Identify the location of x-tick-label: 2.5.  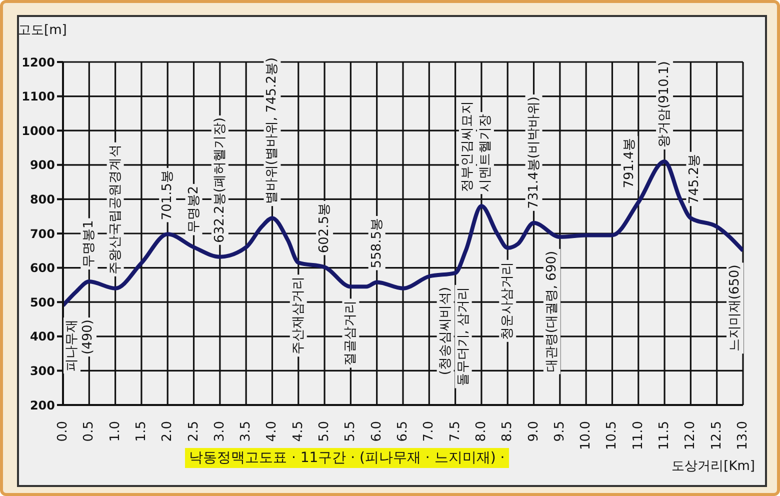
(194, 431).